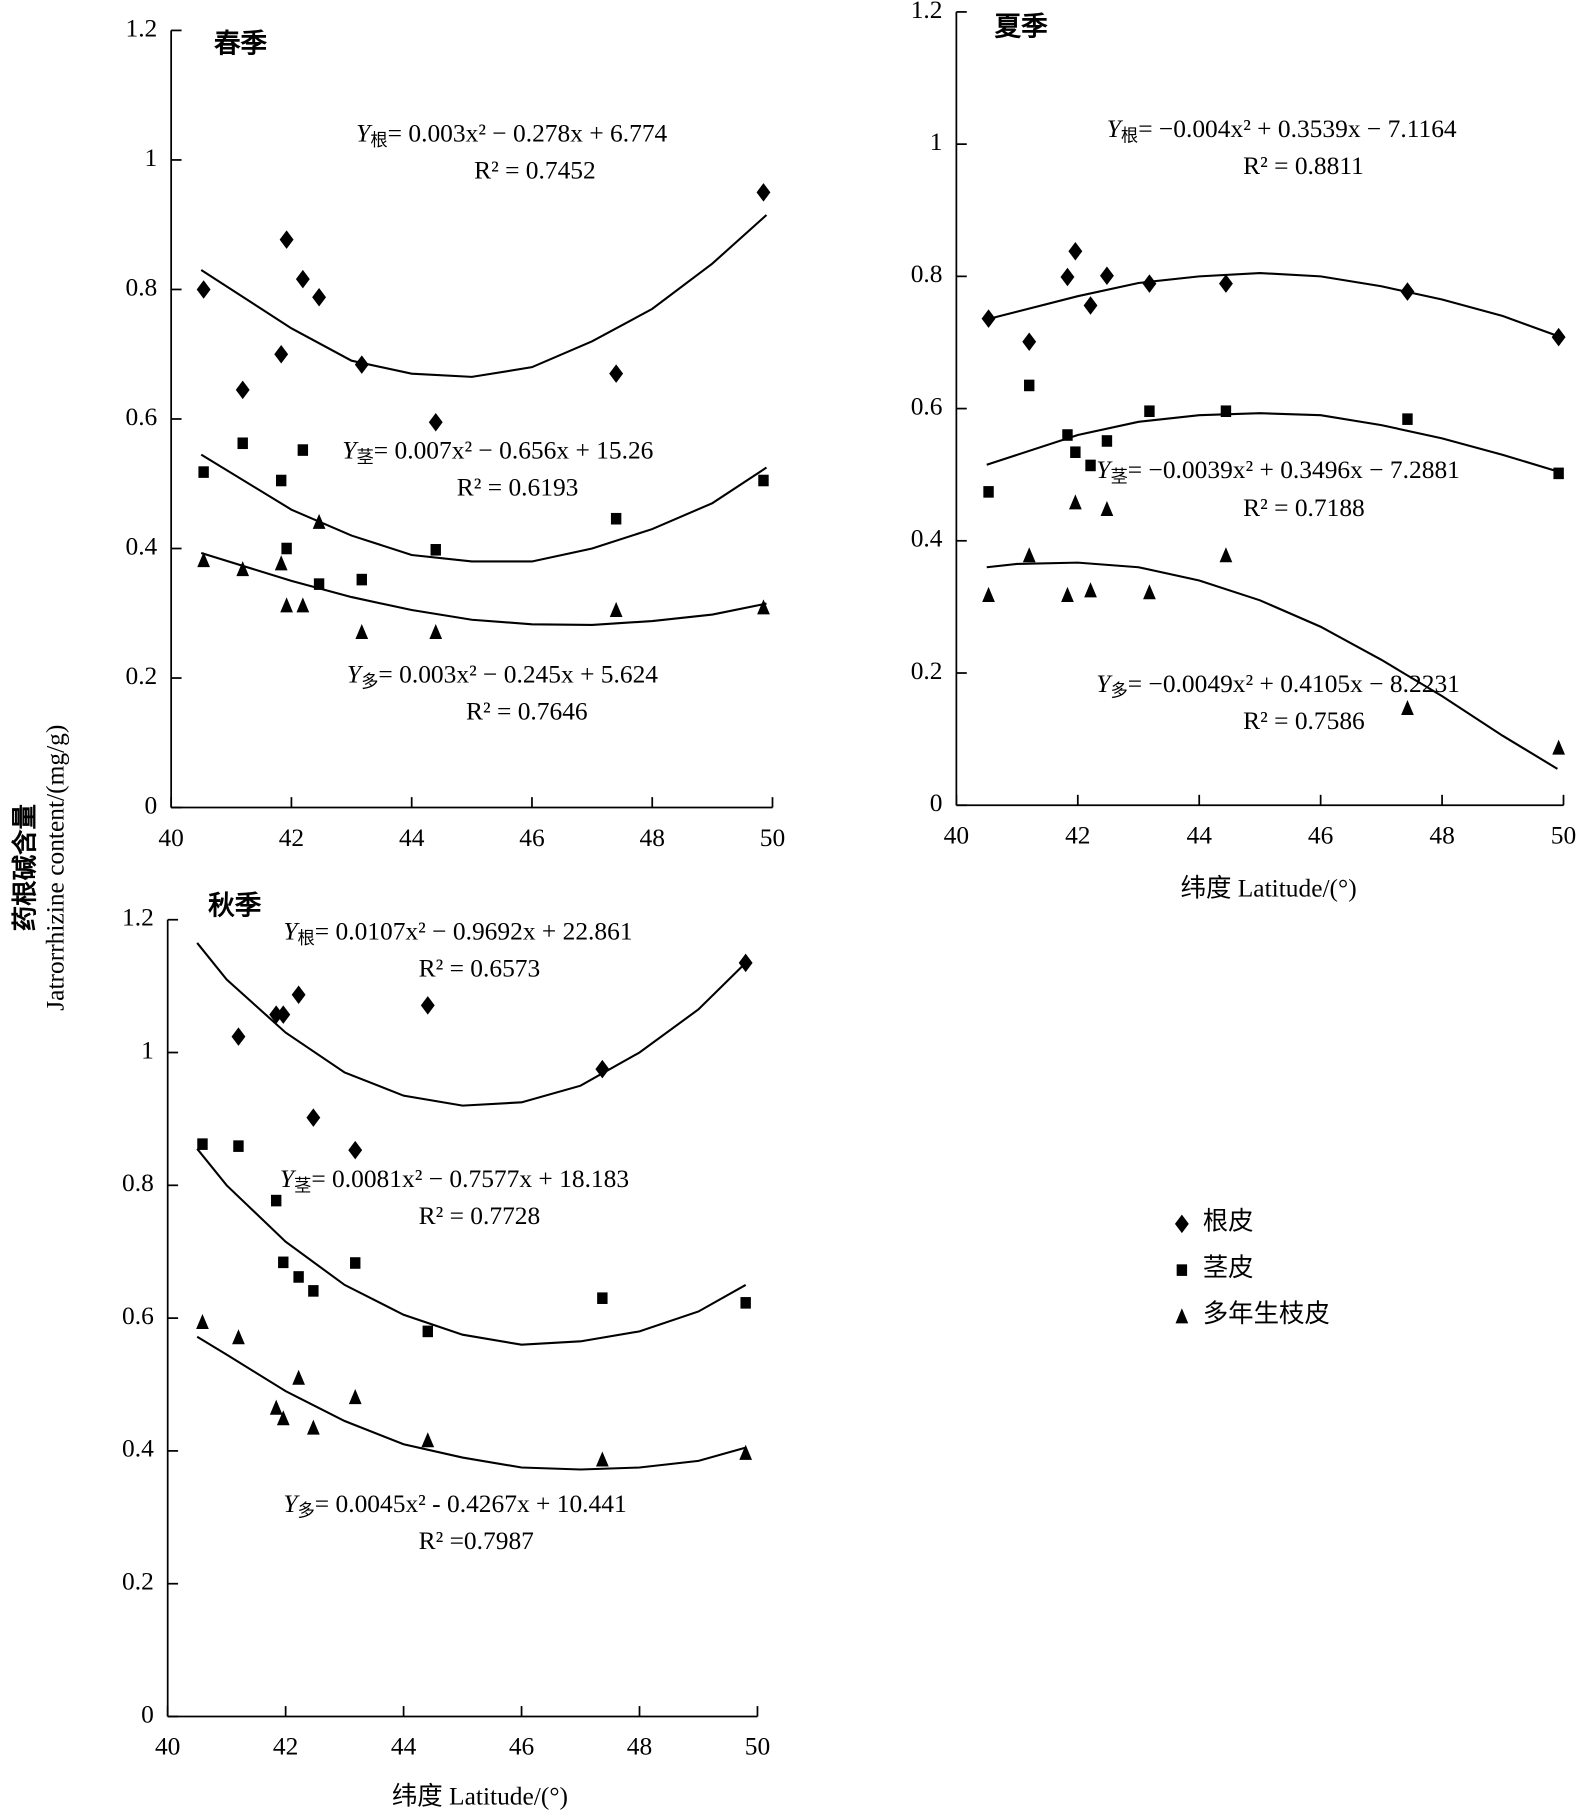 The width and height of the screenshot is (1582, 1814). What do you see at coordinates (527, 711) in the screenshot?
I see `fit-r2: R² = 0.7646` at bounding box center [527, 711].